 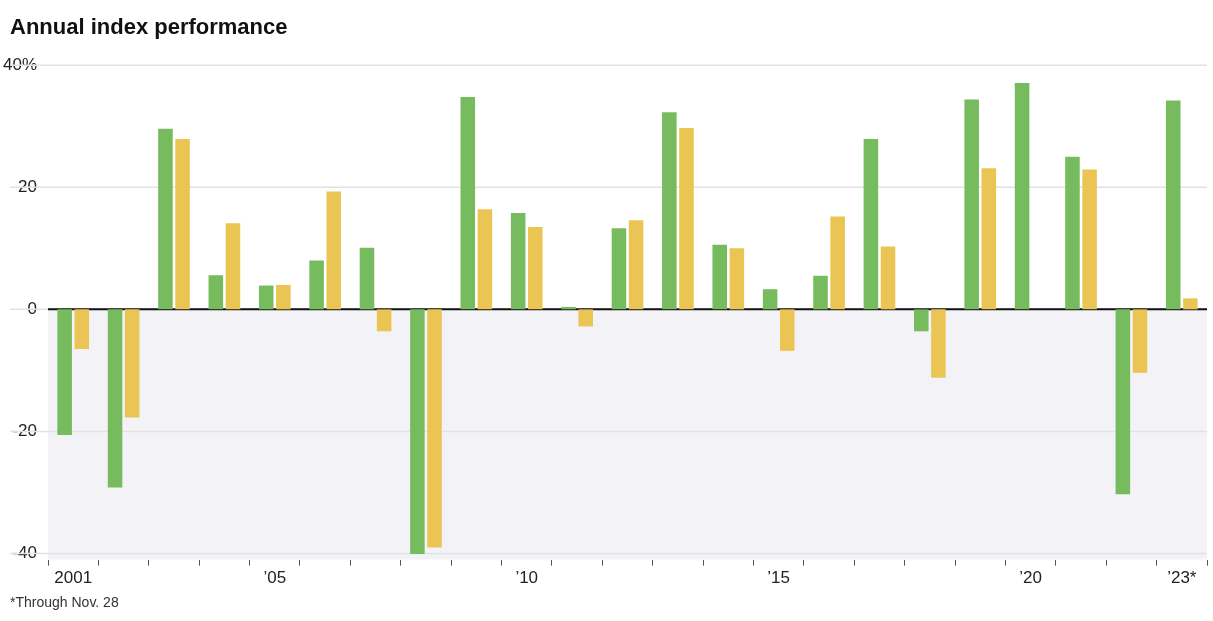 What do you see at coordinates (64, 602) in the screenshot?
I see `text: *Through Nov. 28` at bounding box center [64, 602].